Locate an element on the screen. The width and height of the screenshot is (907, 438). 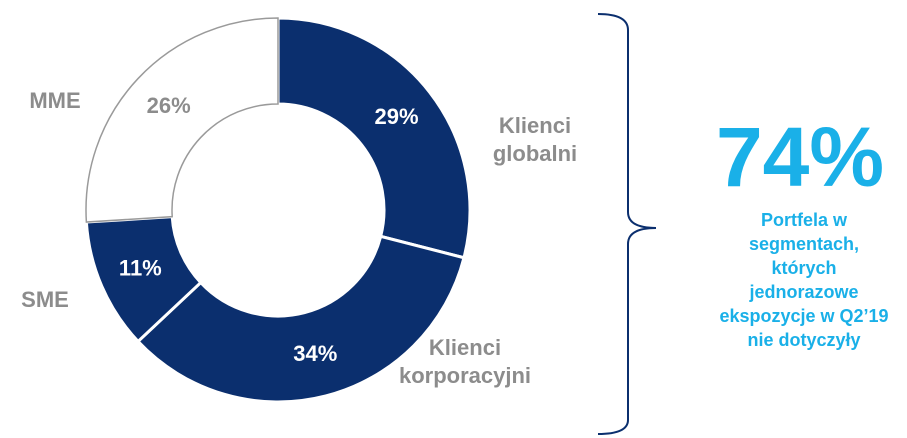
headline: 74% is located at coordinates (800, 157).